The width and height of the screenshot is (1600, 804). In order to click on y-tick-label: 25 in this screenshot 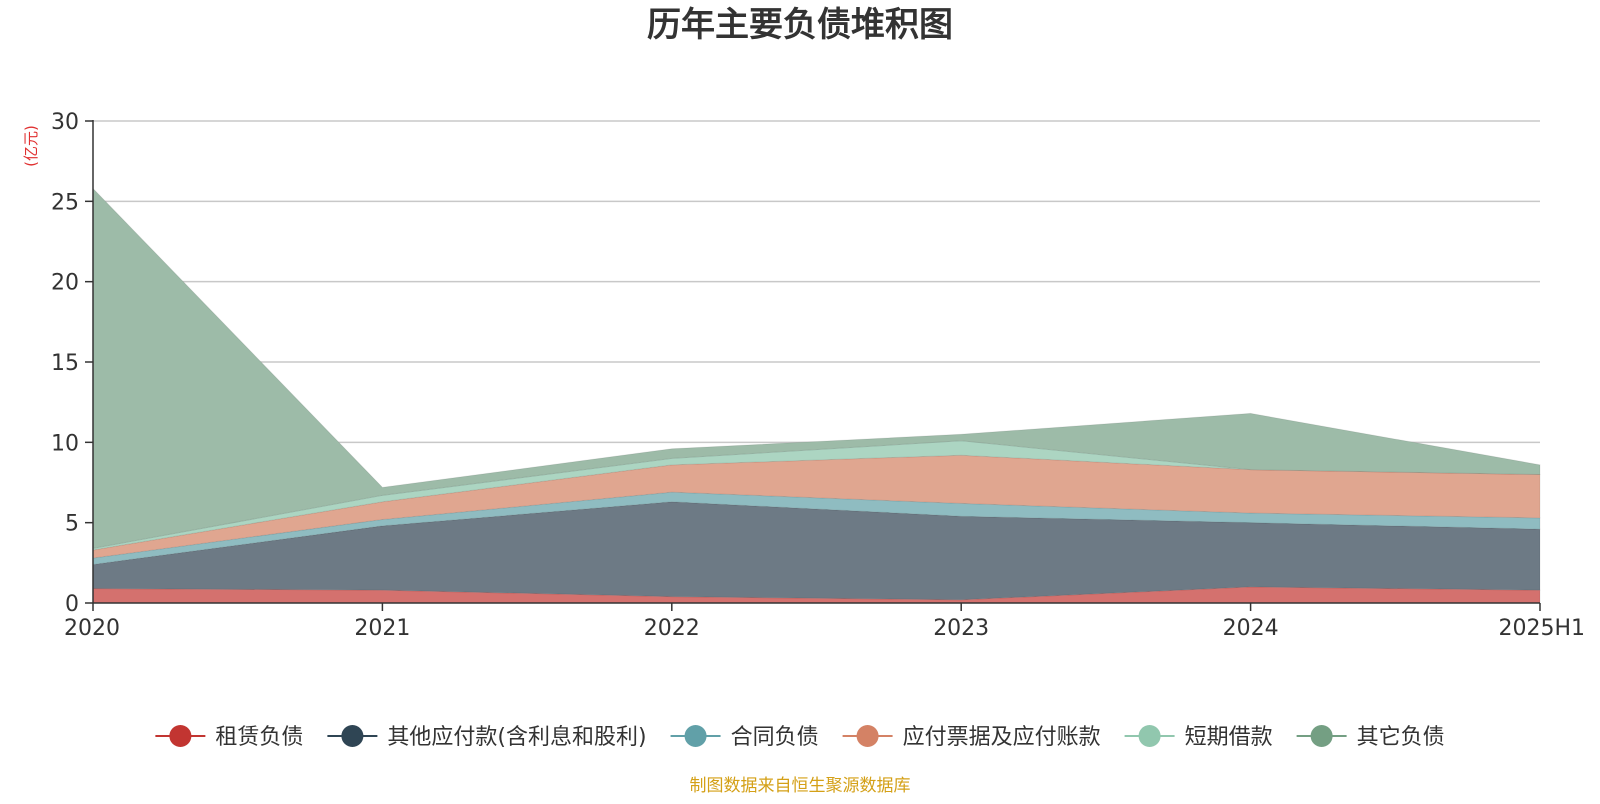, I will do `click(65, 202)`.